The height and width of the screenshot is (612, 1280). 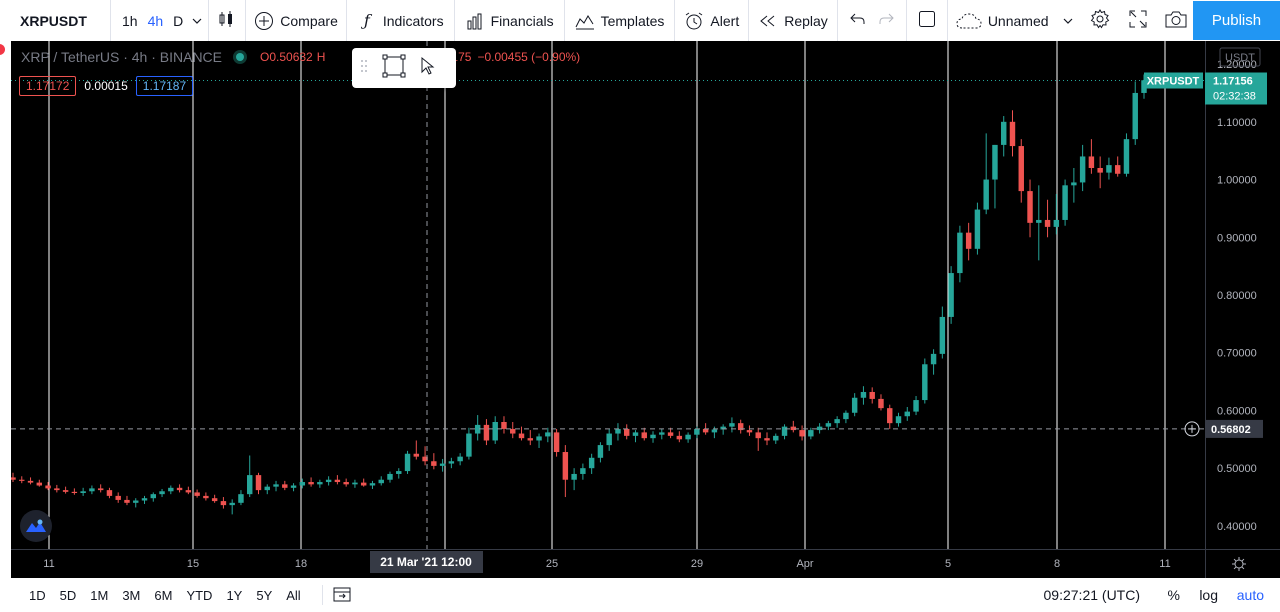 What do you see at coordinates (768, 21) in the screenshot?
I see `rewind-icon` at bounding box center [768, 21].